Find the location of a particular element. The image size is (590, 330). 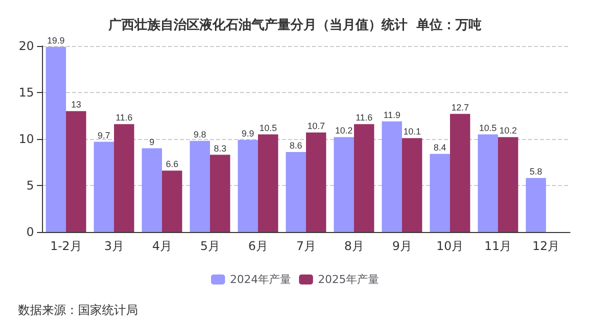

data-label: 10.1 is located at coordinates (412, 131).